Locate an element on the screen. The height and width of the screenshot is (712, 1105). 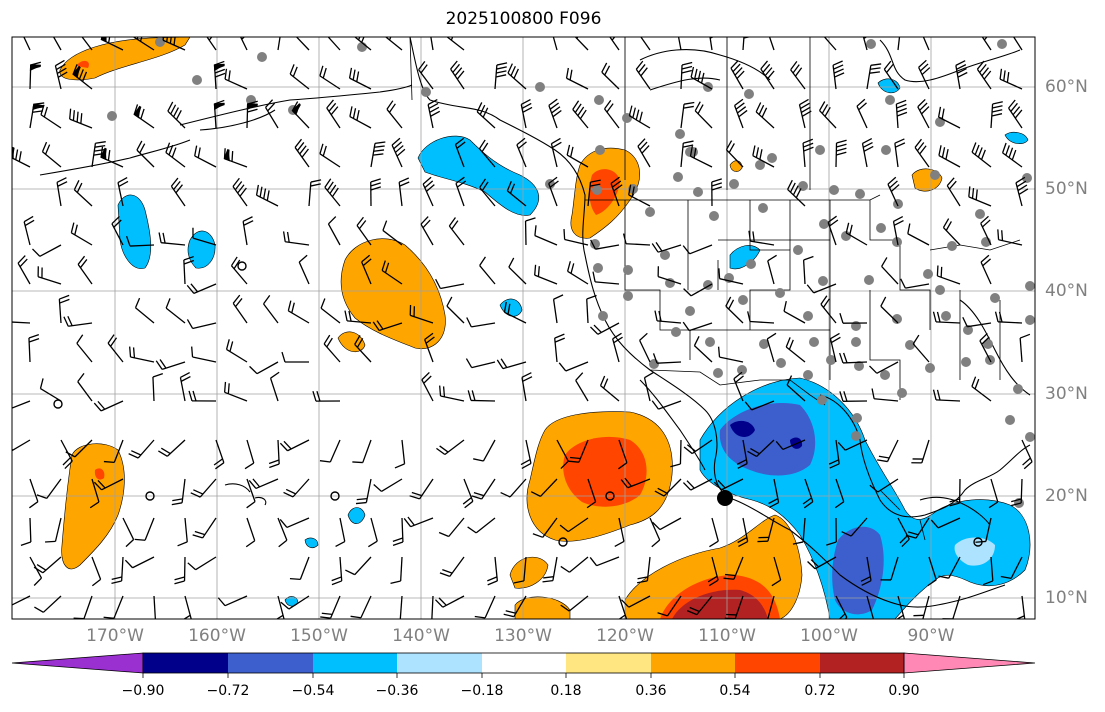
colorbar-tick-label: −0.18 is located at coordinates (482, 691).